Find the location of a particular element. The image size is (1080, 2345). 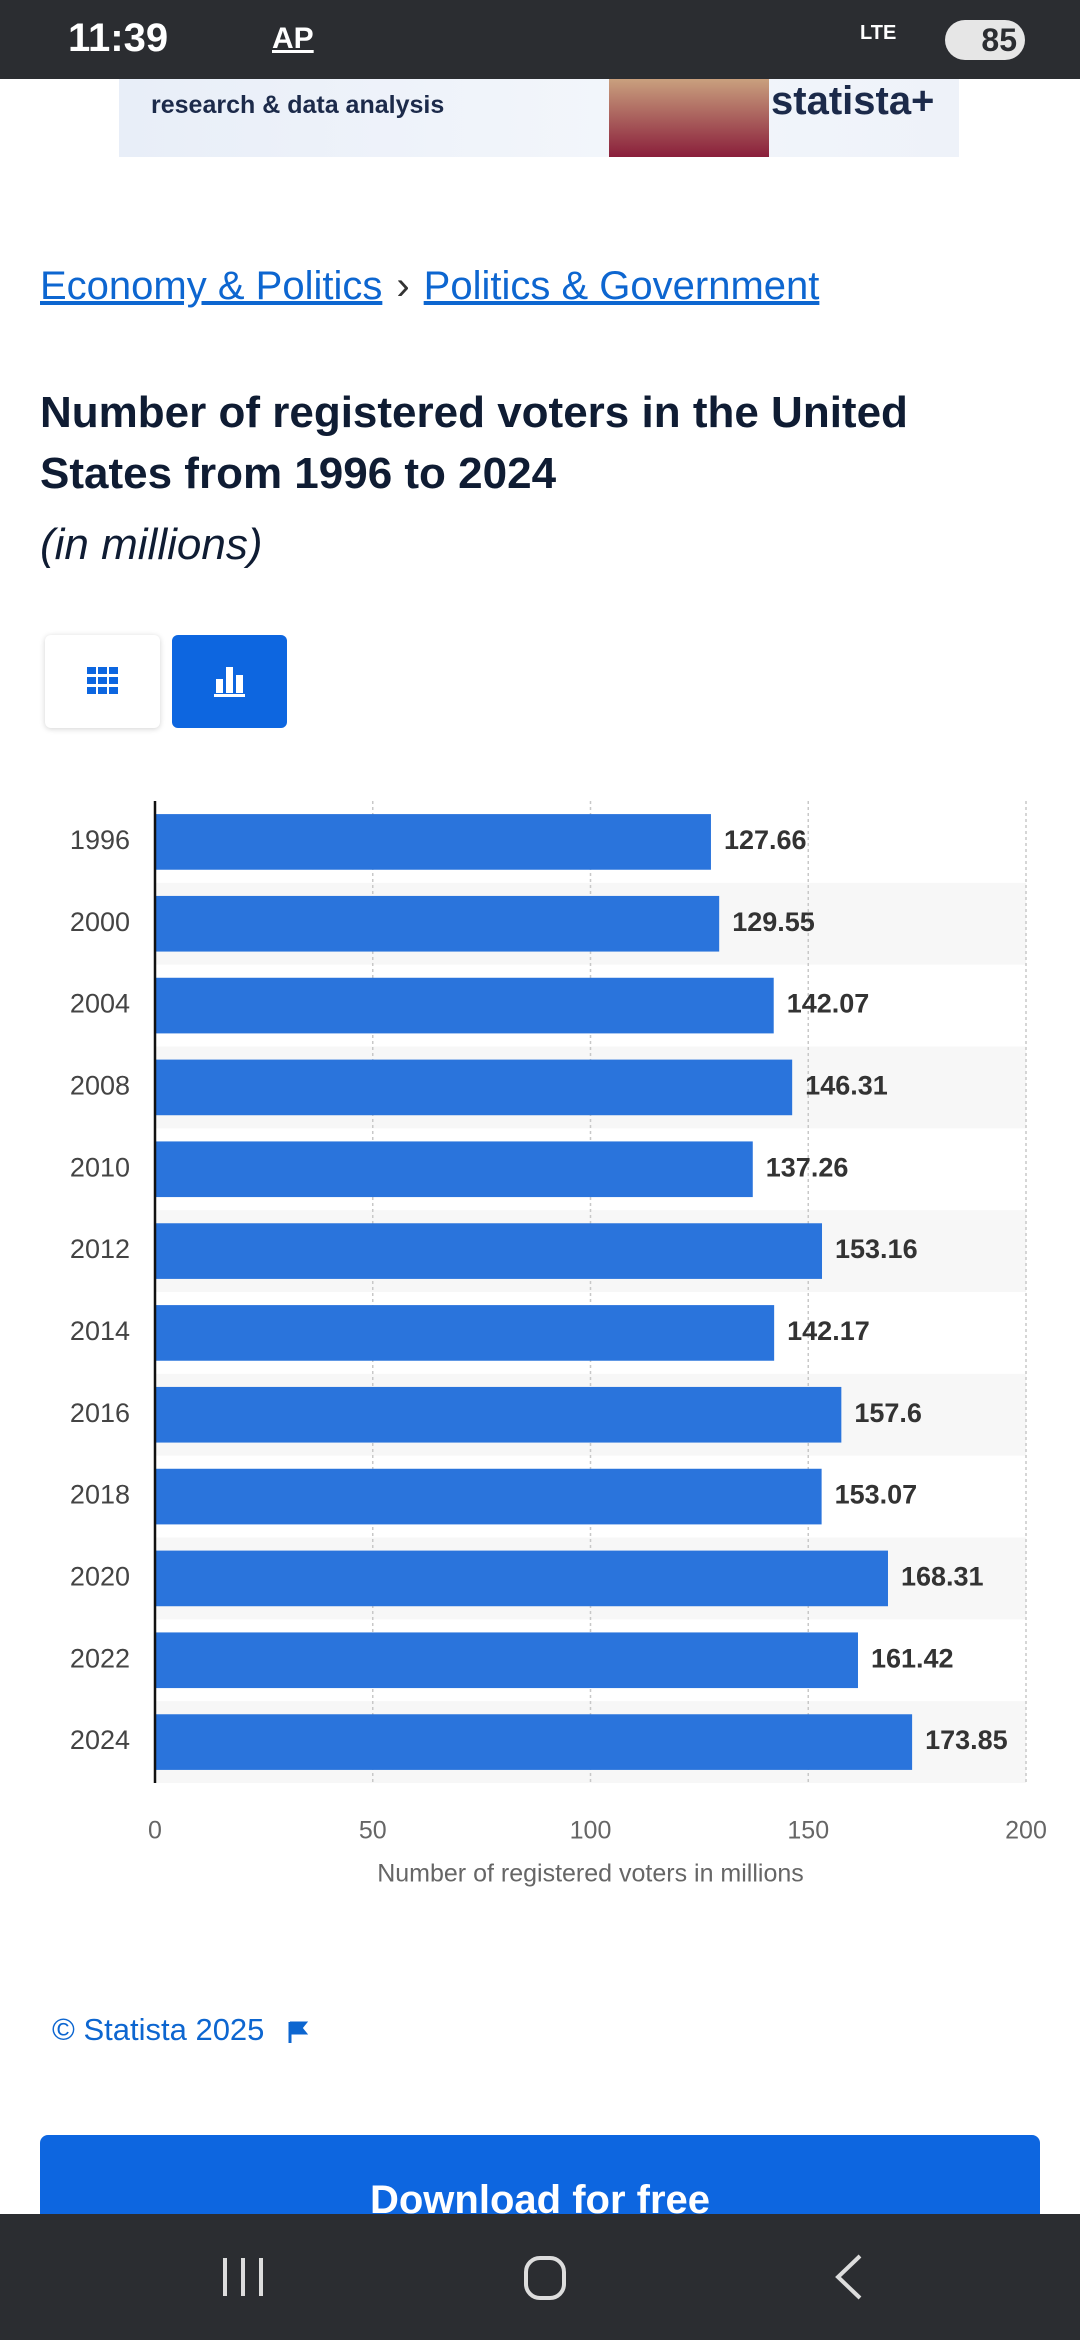

y-tick-label: 2010 is located at coordinates (100, 1167).